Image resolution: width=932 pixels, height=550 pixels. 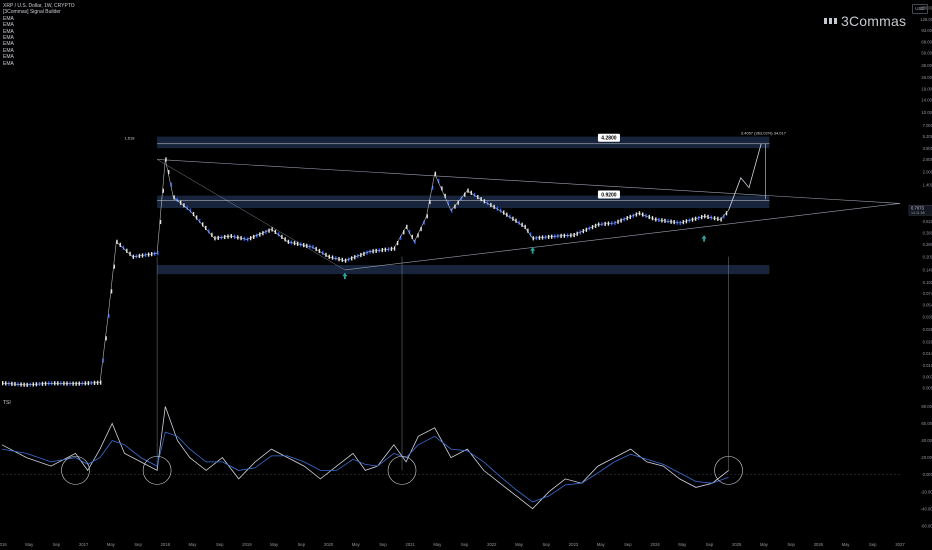 What do you see at coordinates (927, 341) in the screenshot?
I see `price-tick-label: 0.0200` at bounding box center [927, 341].